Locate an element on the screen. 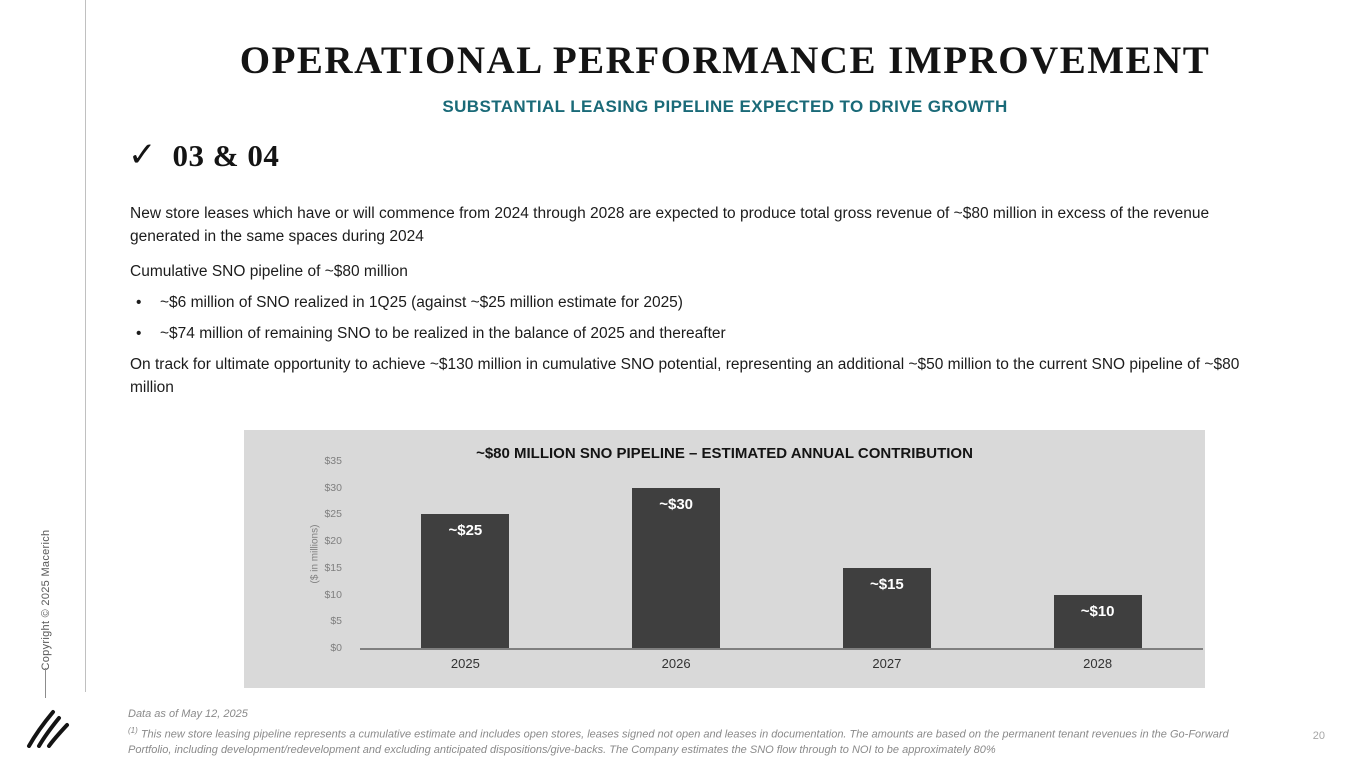 The height and width of the screenshot is (768, 1365). paragraph-sno-pipeline: Cumulative SNO pipeline of ~$80 million is located at coordinates (269, 271).